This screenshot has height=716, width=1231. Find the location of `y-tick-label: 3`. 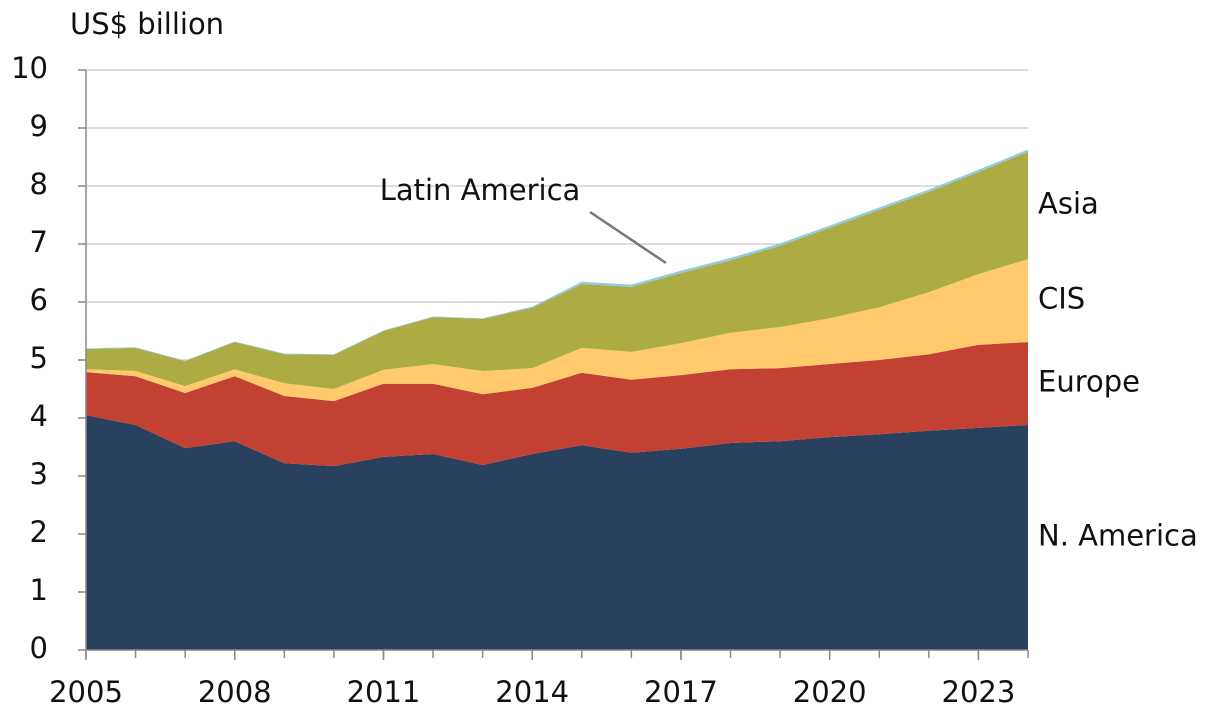

y-tick-label: 3 is located at coordinates (39, 474).